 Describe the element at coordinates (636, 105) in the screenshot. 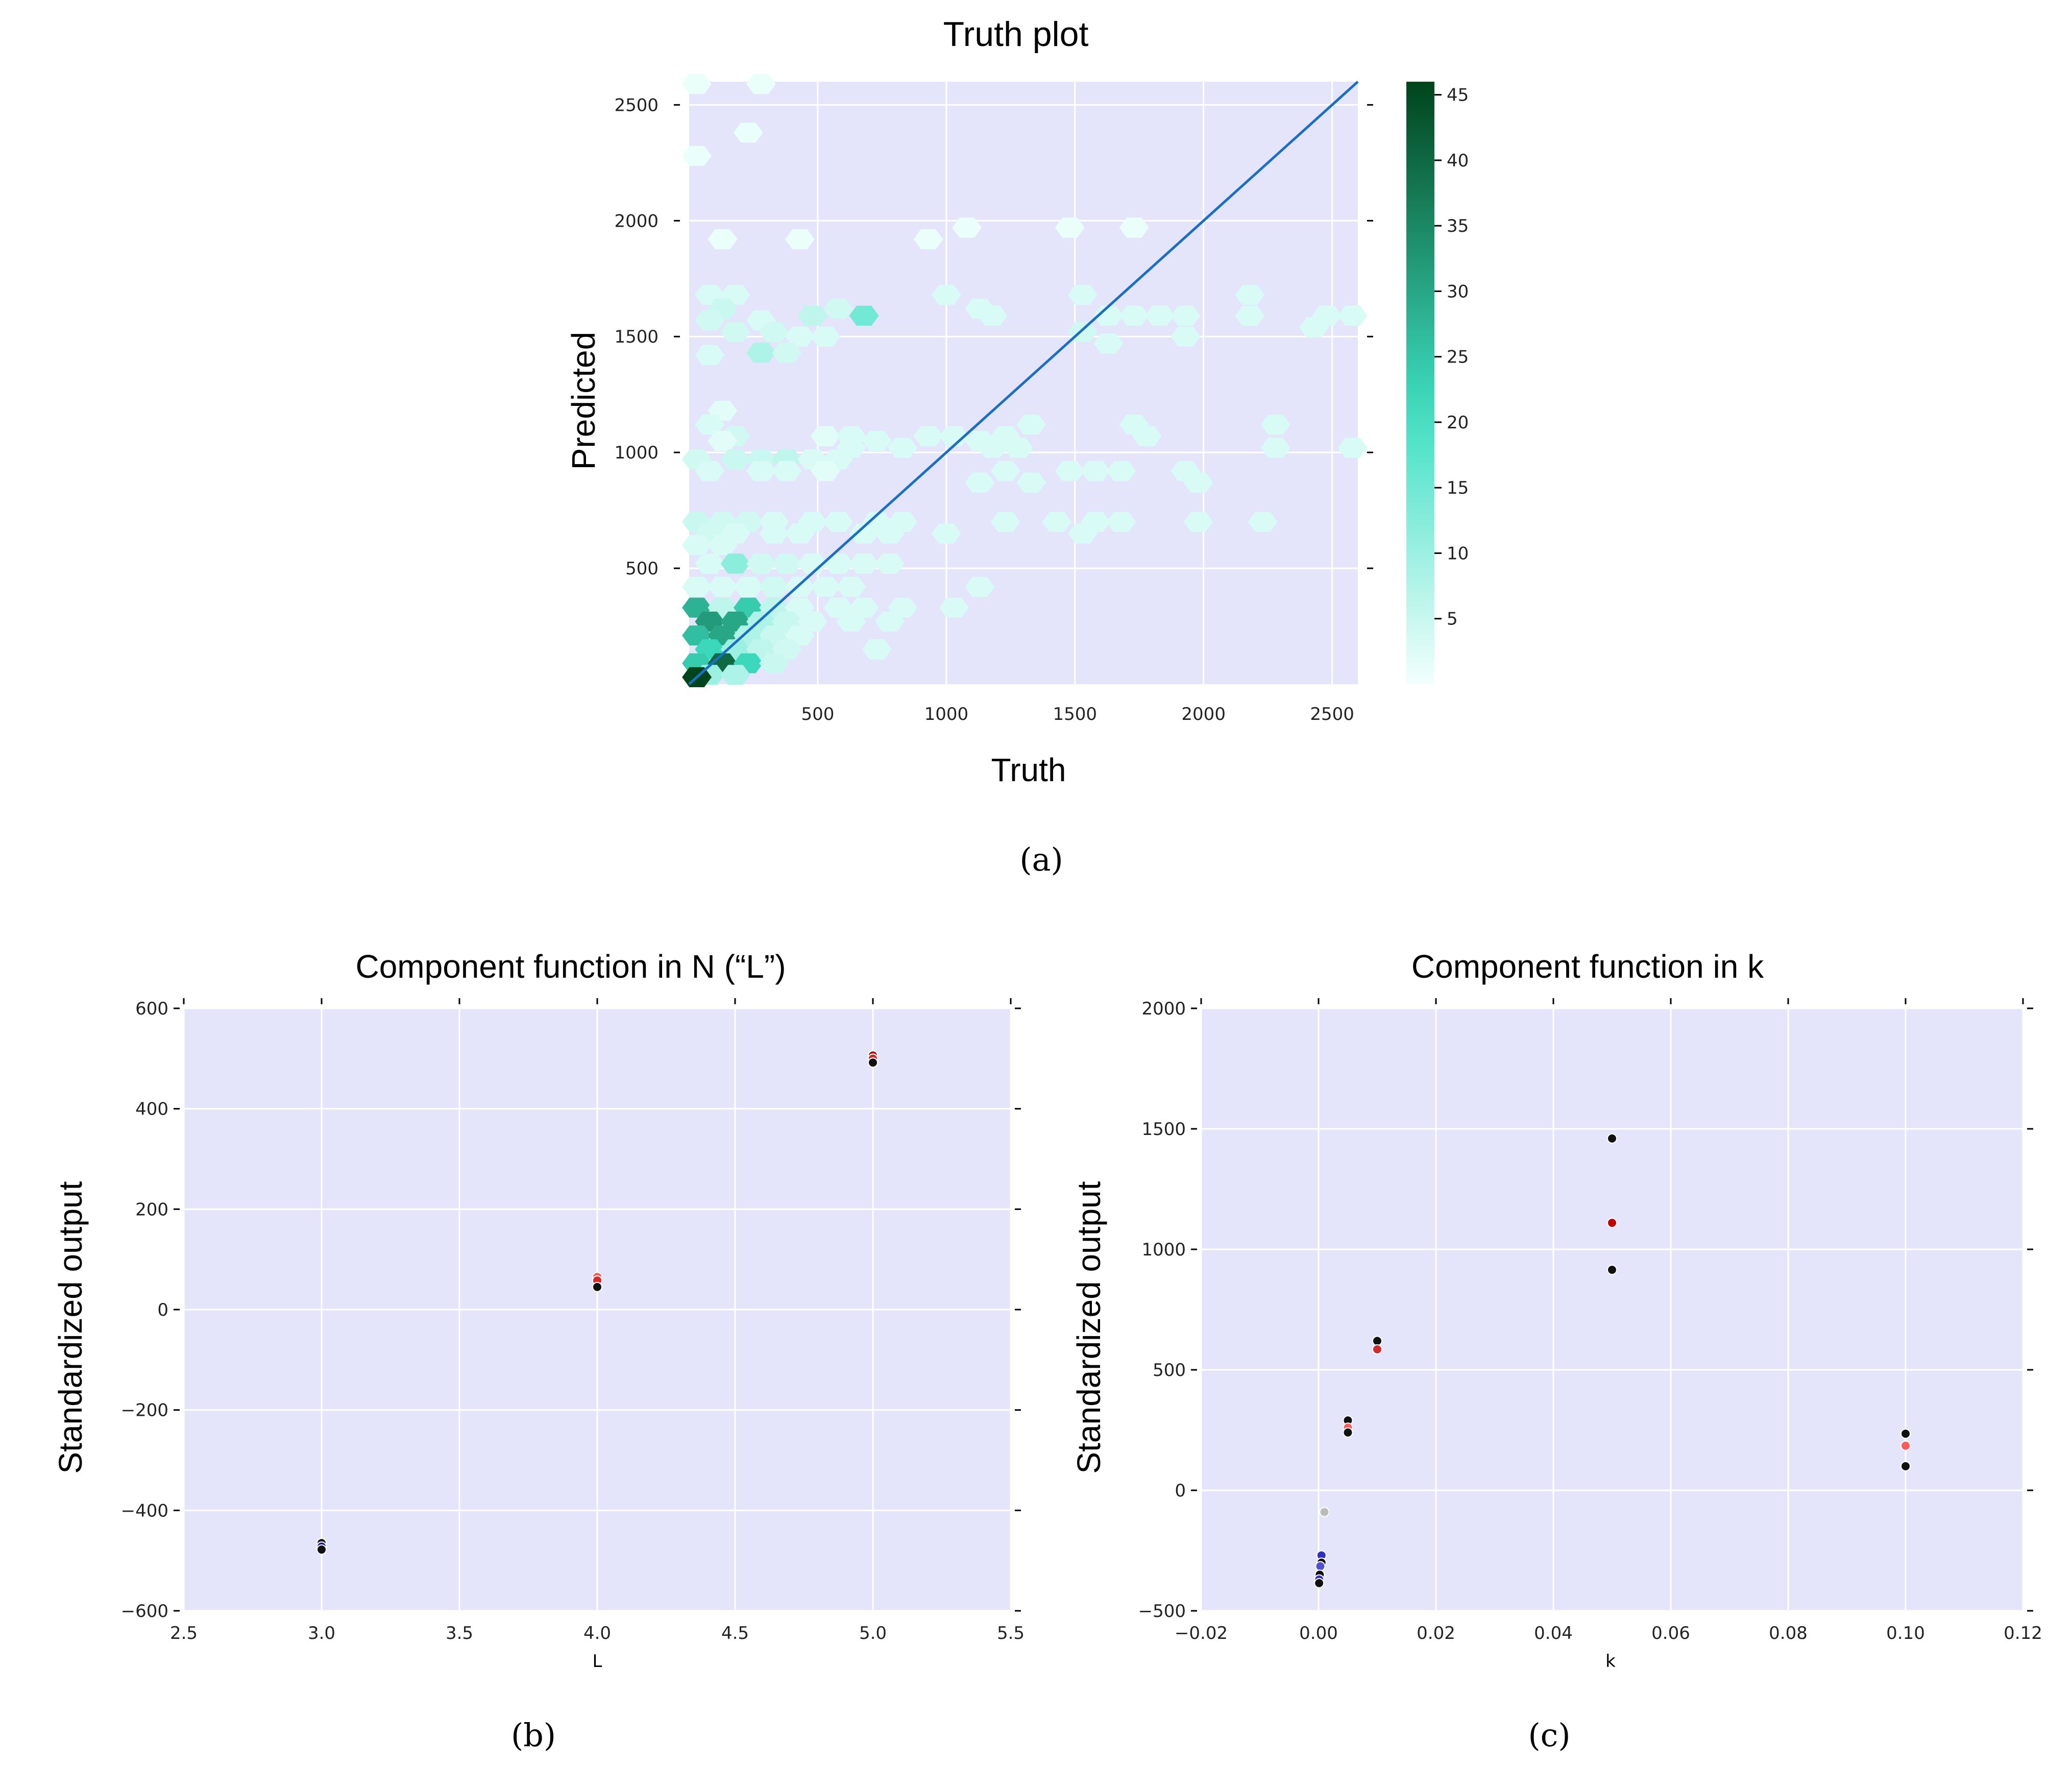

I see `y-tick-label: 2500` at that location.